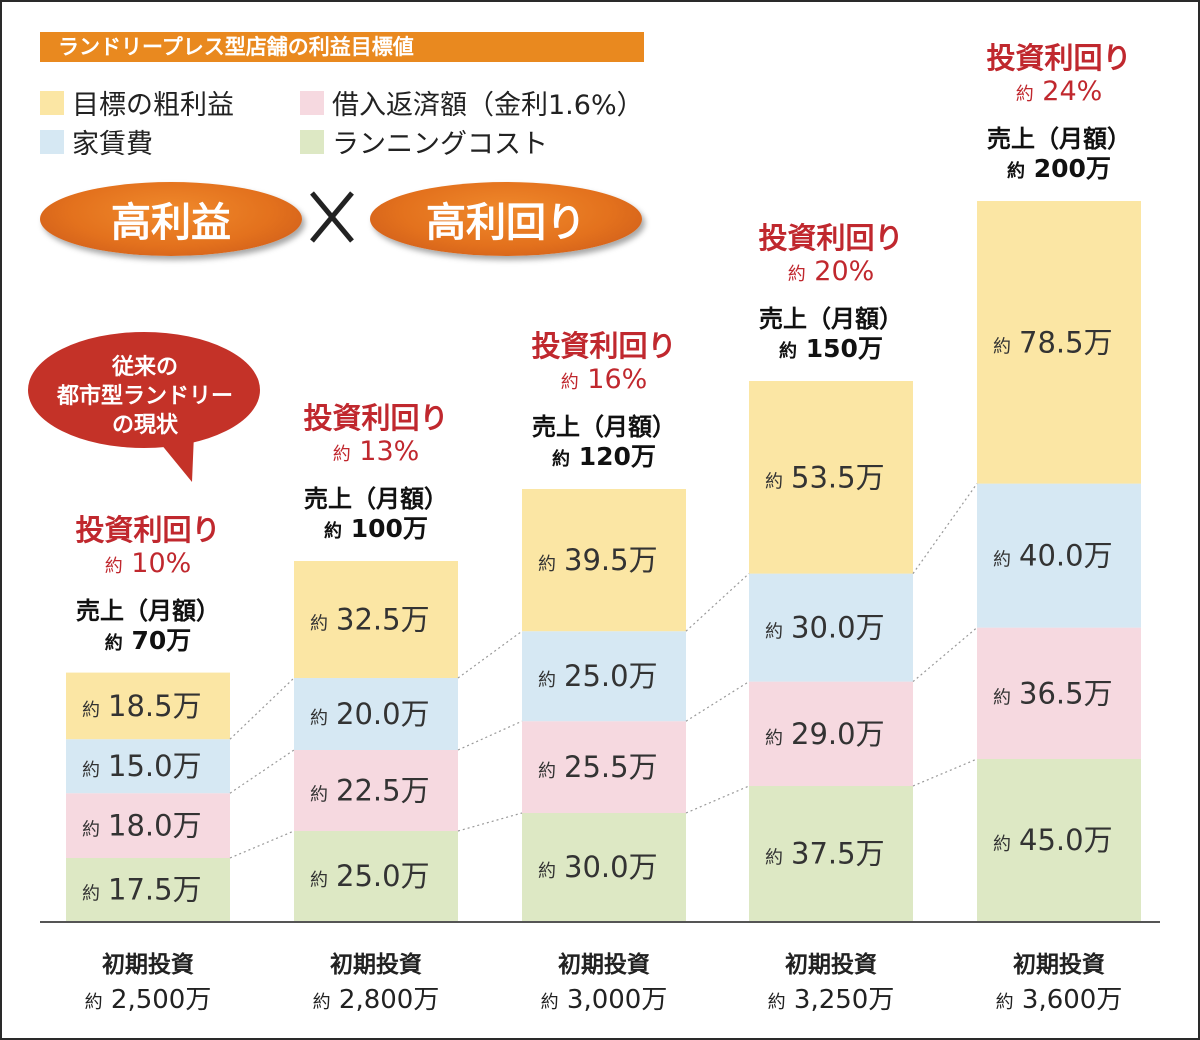 The image size is (1200, 1040). Describe the element at coordinates (312, 102) in the screenshot. I see `legend-swatch` at that location.